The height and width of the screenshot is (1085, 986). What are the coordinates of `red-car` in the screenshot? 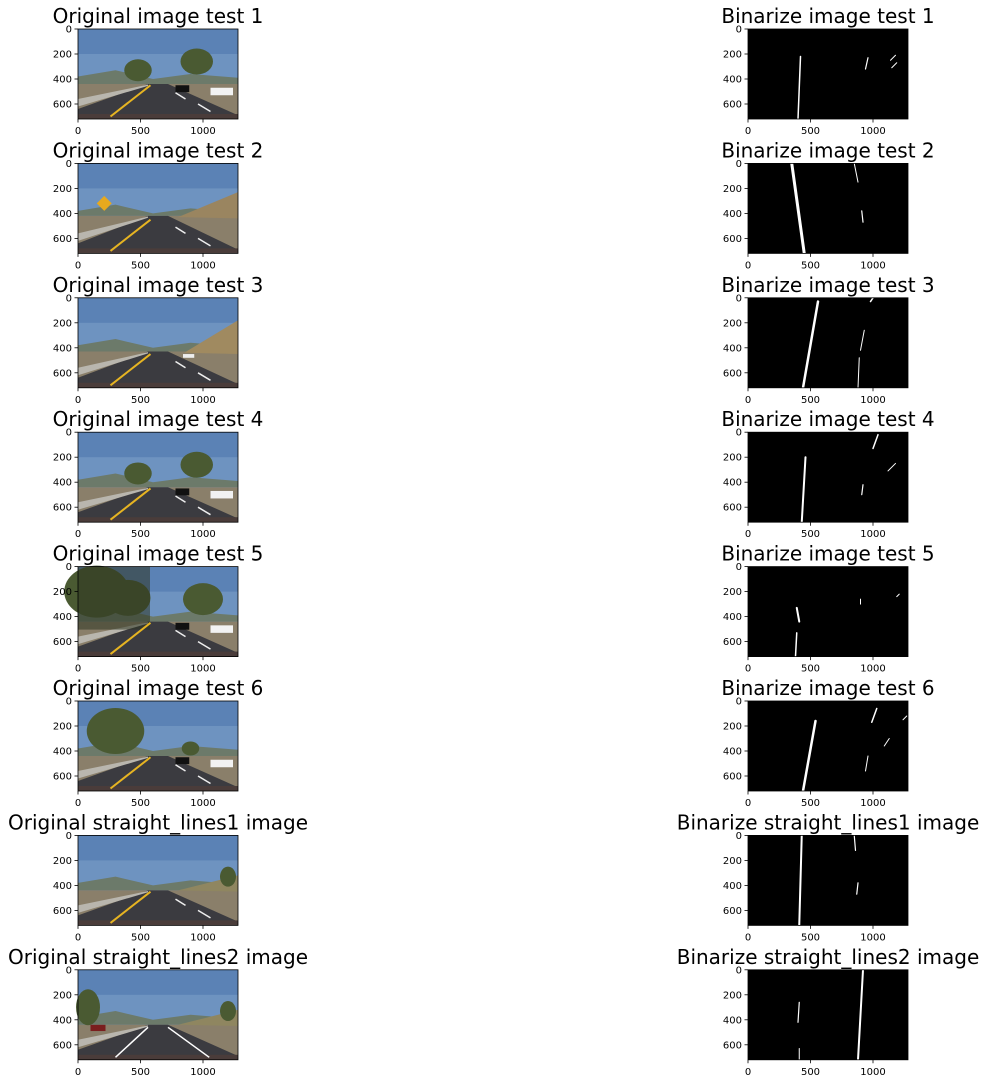 It's located at (98, 1028).